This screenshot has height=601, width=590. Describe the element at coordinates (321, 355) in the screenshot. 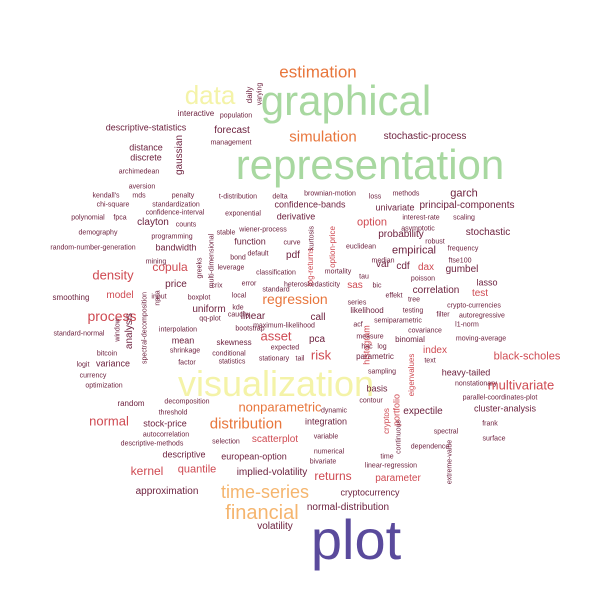

I see `word-risk: risk` at that location.